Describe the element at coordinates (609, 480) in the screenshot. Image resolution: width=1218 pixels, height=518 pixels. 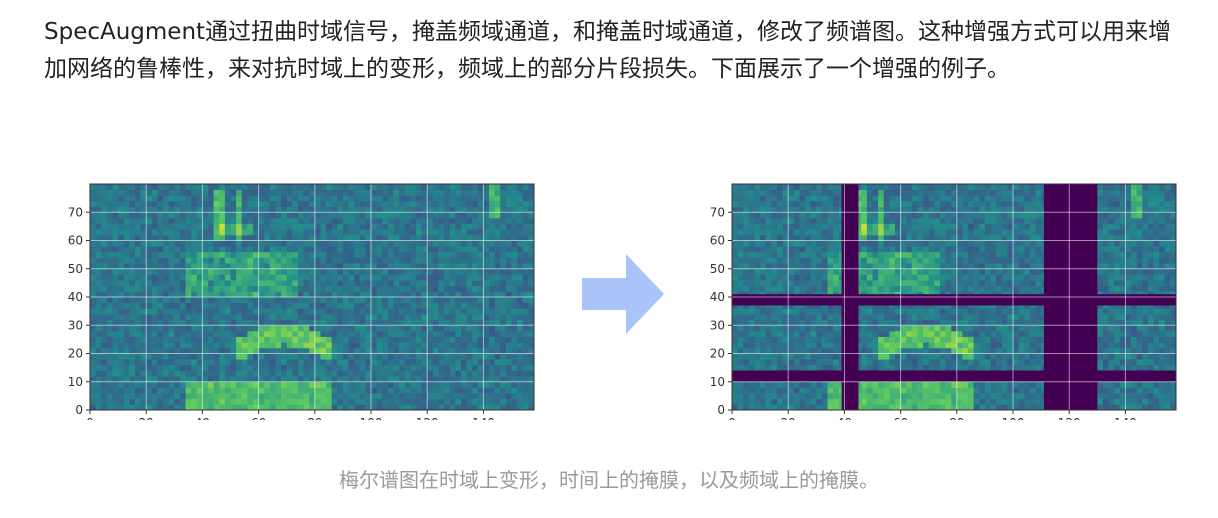
I see `figure-caption: 梅尔谱图在时域上变形，时间上的掩膜，以及频域上的掩膜。` at that location.